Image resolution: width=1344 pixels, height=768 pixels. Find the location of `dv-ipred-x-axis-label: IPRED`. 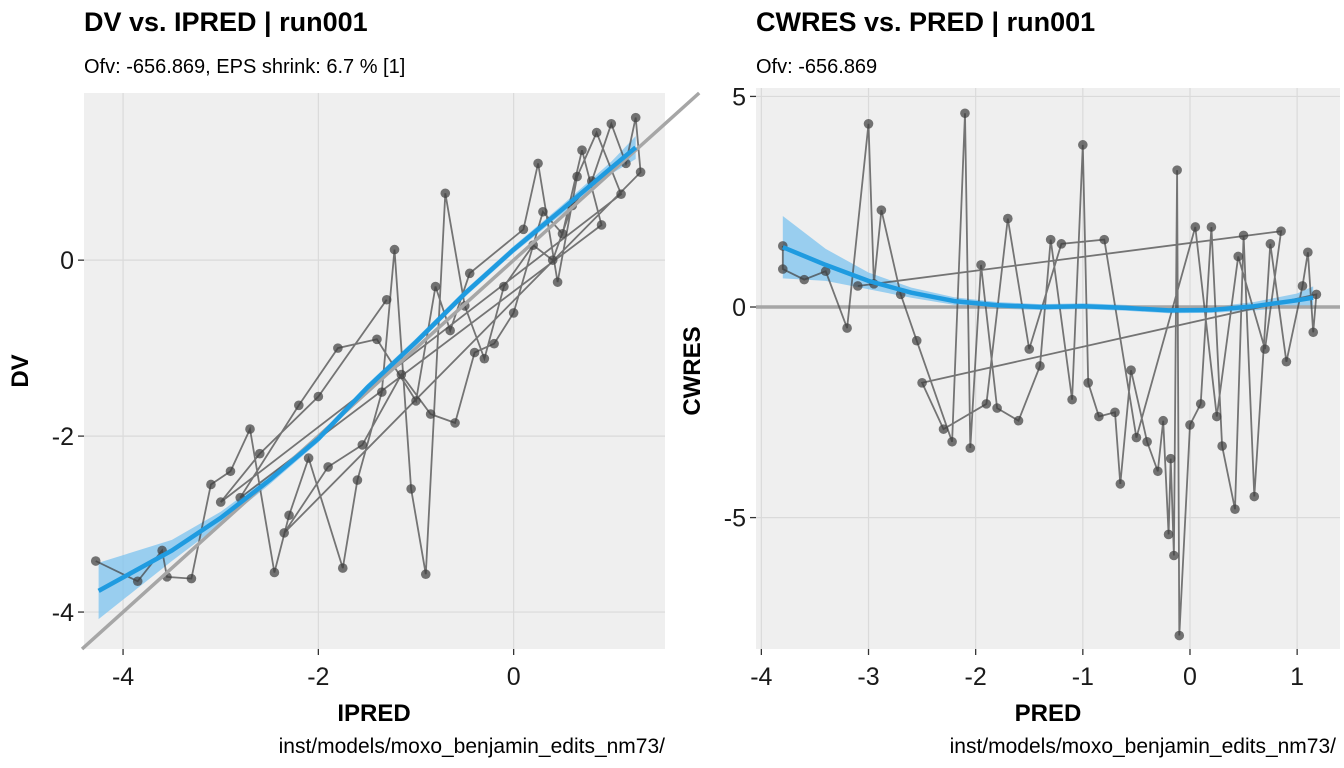

dv-ipred-x-axis-label: IPRED is located at coordinates (373, 713).